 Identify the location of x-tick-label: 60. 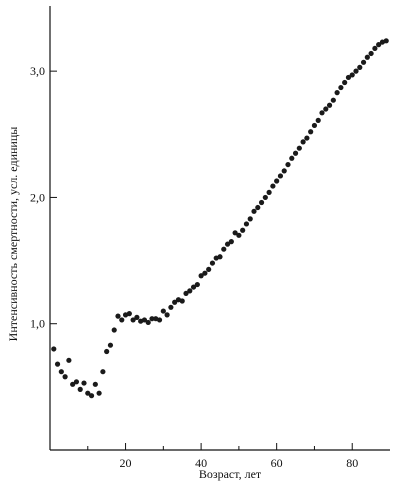
(277, 463).